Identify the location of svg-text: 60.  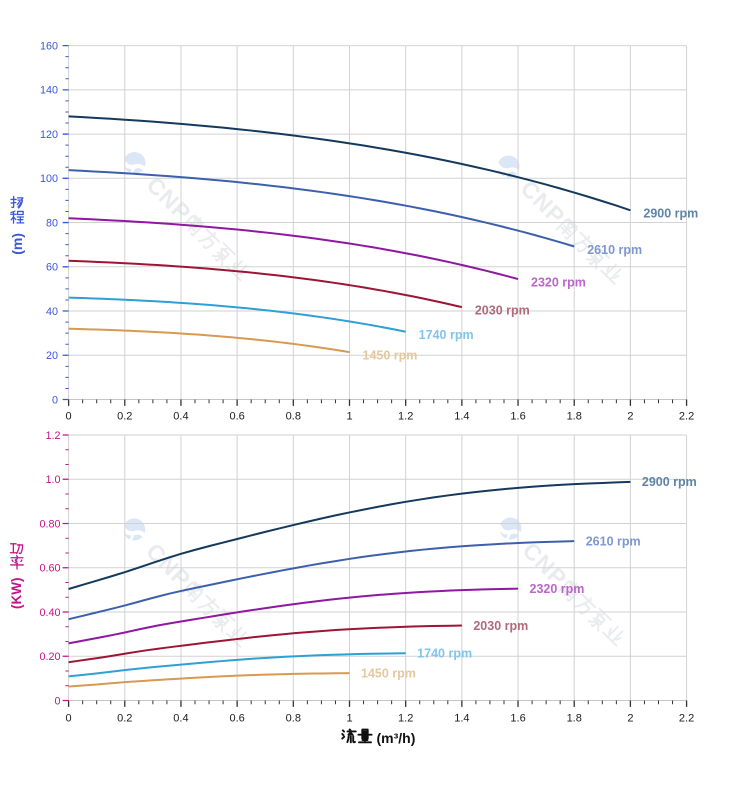
(52, 268).